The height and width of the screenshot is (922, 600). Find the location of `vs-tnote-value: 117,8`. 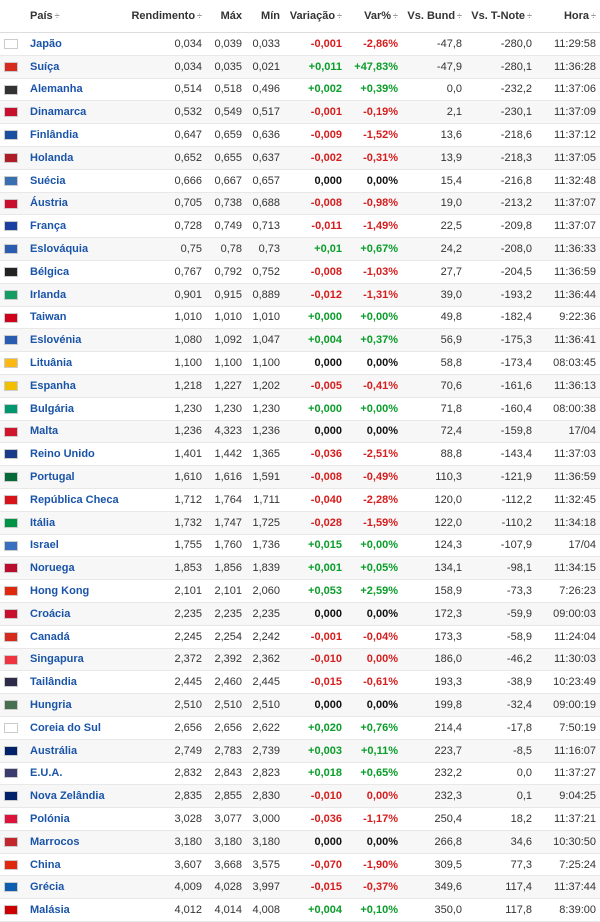

vs-tnote-value: 117,8 is located at coordinates (501, 910).